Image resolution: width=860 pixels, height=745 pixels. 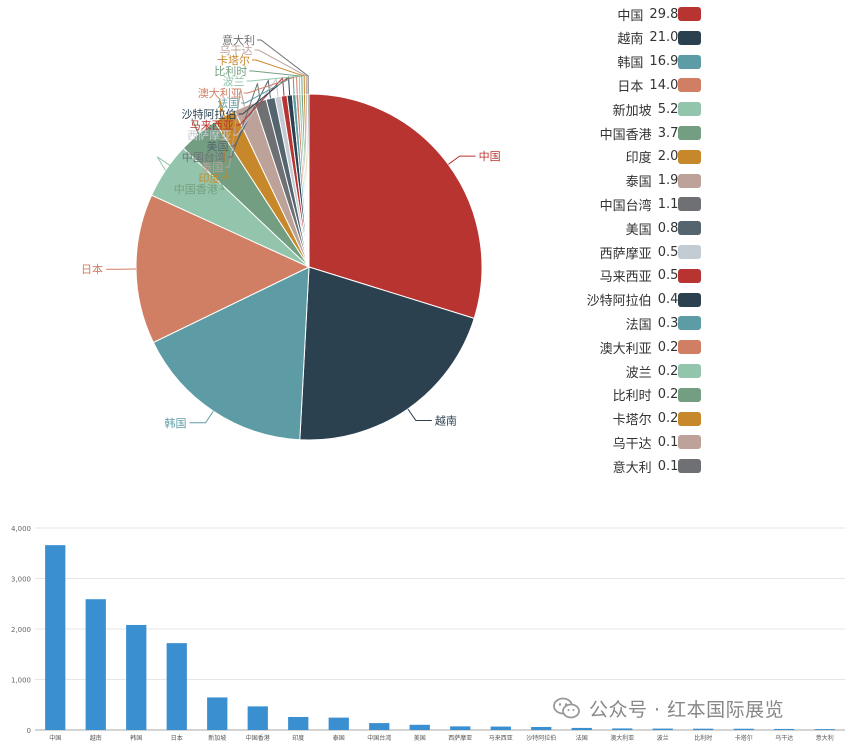 What do you see at coordinates (446, 420) in the screenshot?
I see `pie-slice-label: 越南` at bounding box center [446, 420].